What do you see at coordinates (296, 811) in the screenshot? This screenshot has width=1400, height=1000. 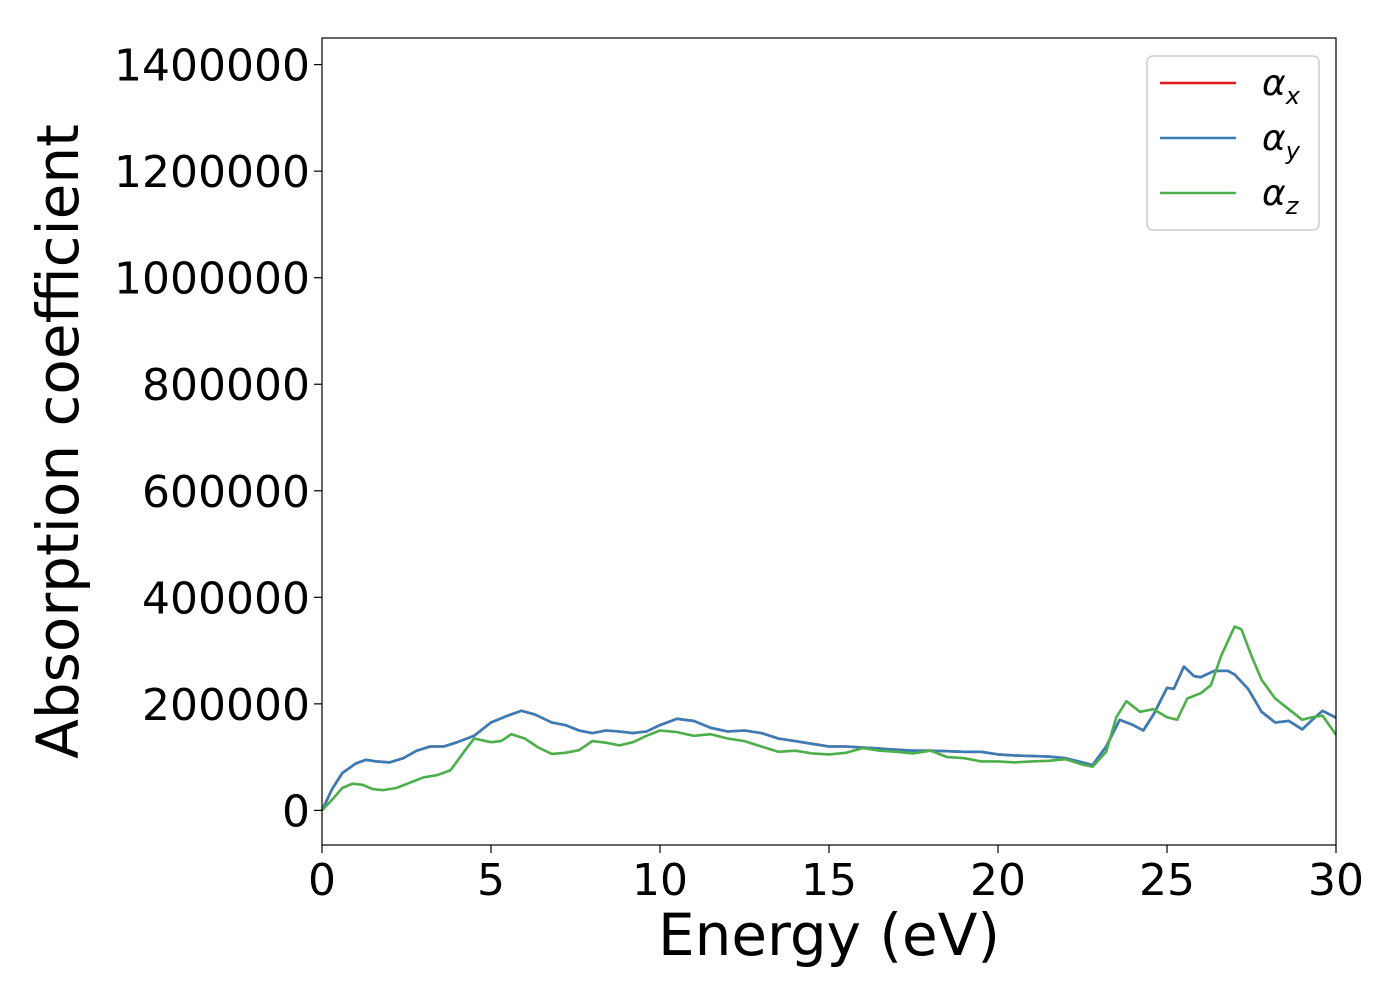 I see `y-tick-label: 0` at bounding box center [296, 811].